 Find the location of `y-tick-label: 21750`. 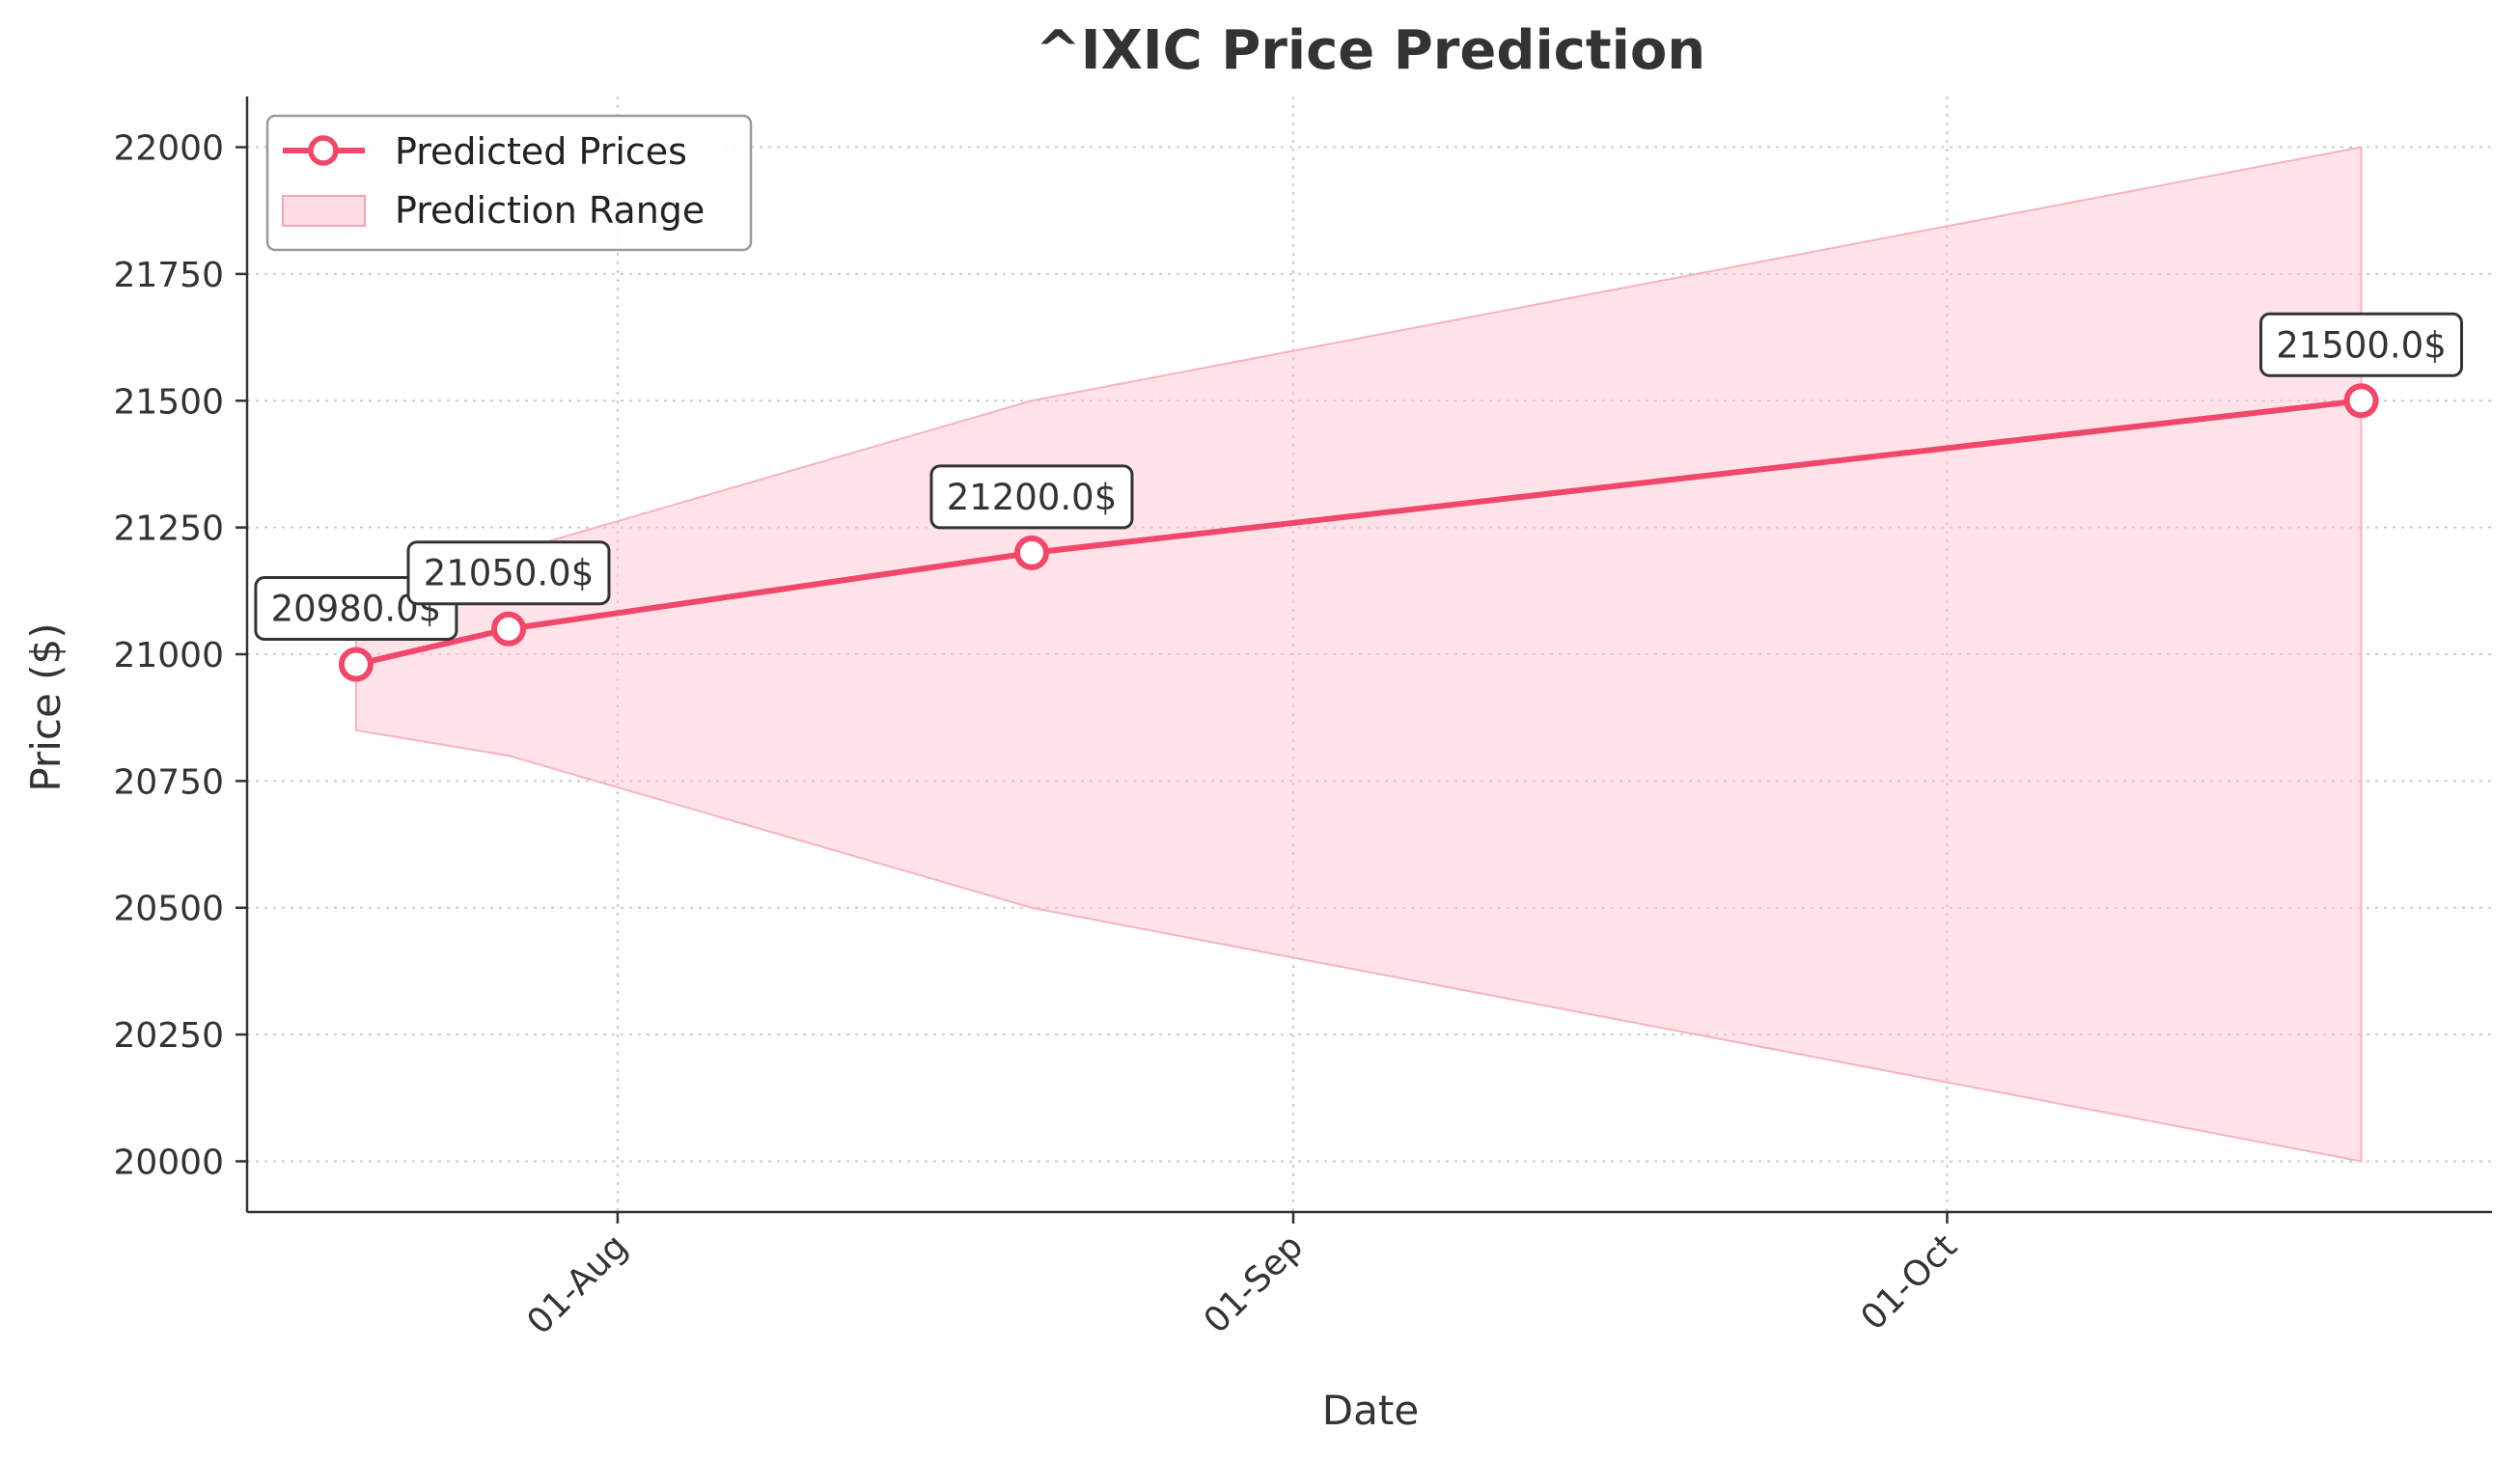

y-tick-label: 21750 is located at coordinates (168, 275).